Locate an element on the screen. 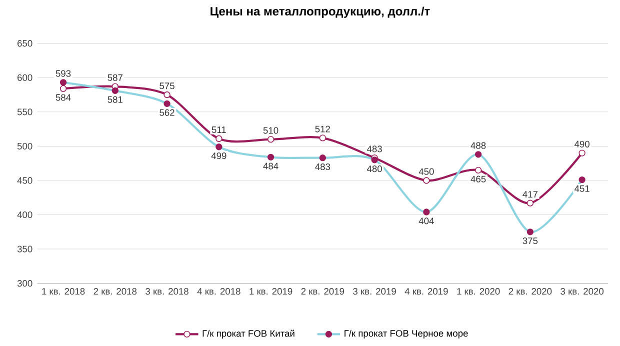 The image size is (620, 346). data-label: 451 is located at coordinates (582, 188).